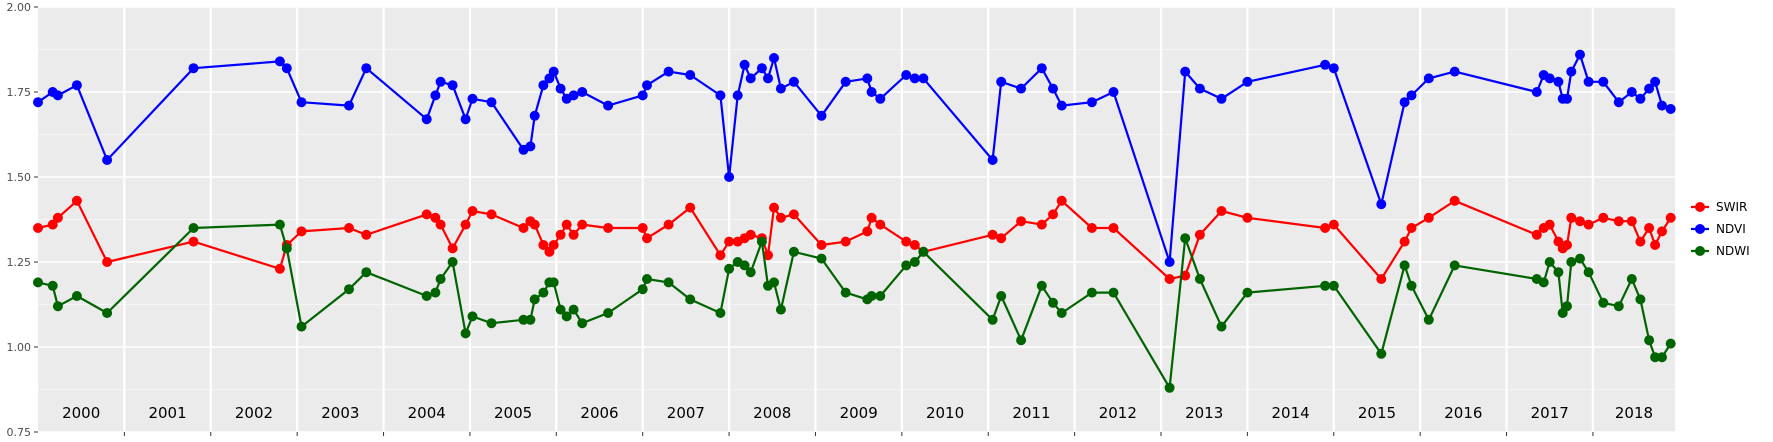 The image size is (1773, 442). What do you see at coordinates (686, 413) in the screenshot?
I see `year-label: 2007` at bounding box center [686, 413].